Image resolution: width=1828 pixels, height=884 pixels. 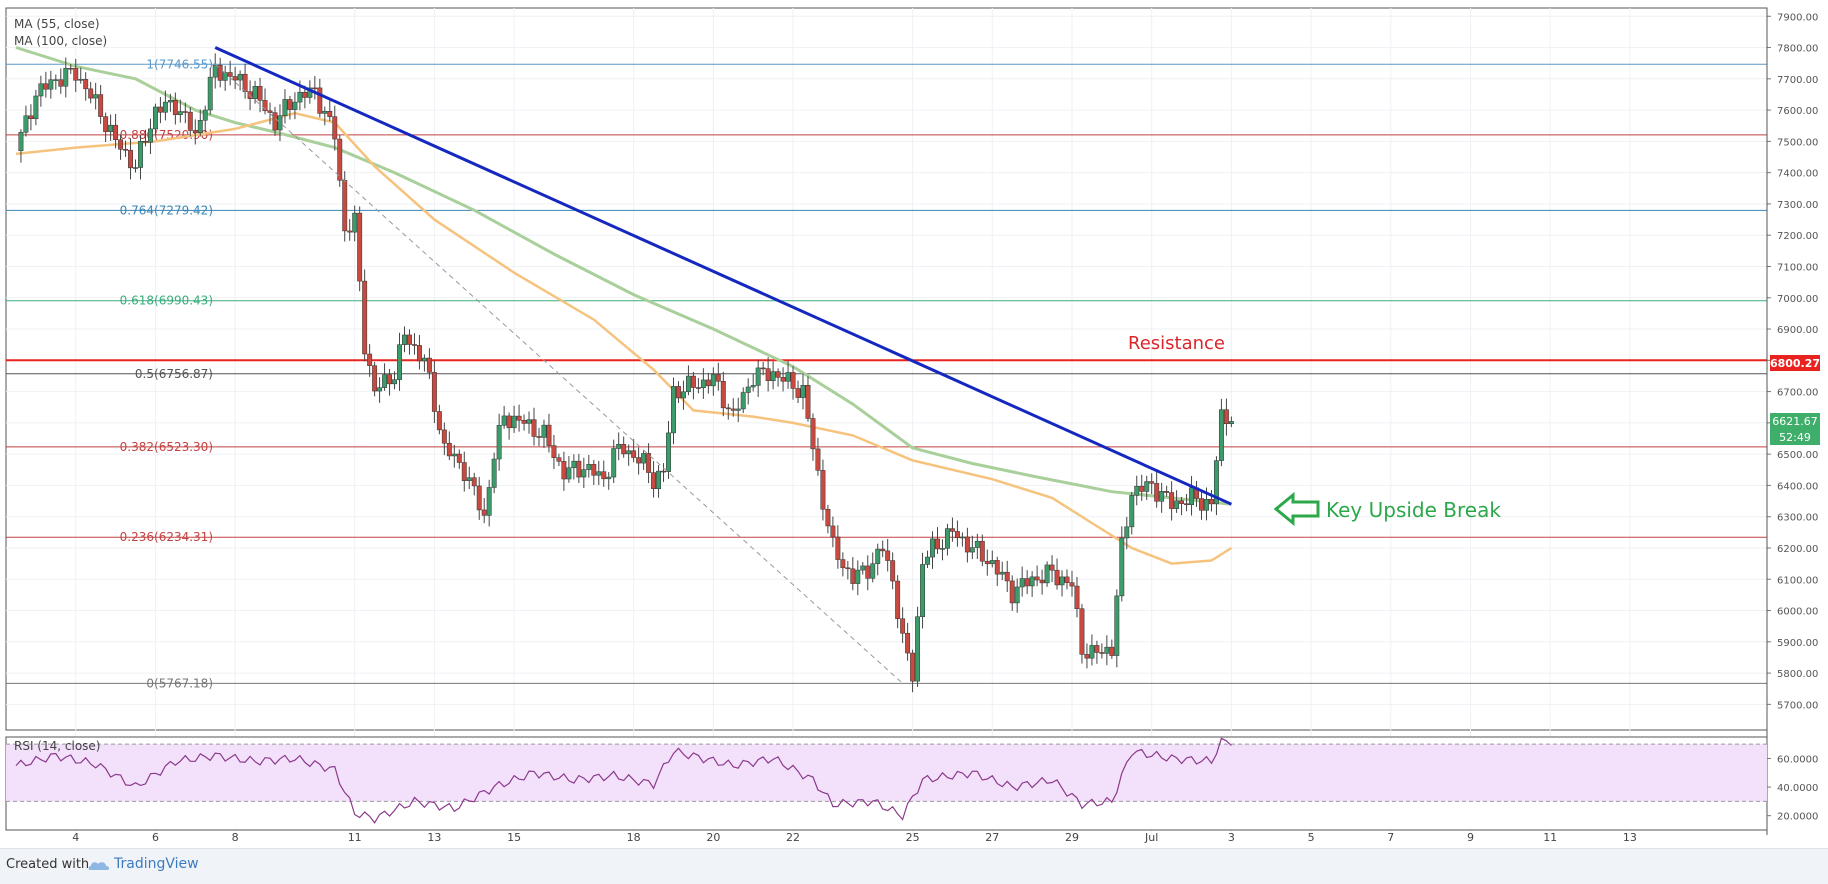 I want to click on svg-text: 6621.67, so click(x=1795, y=421).